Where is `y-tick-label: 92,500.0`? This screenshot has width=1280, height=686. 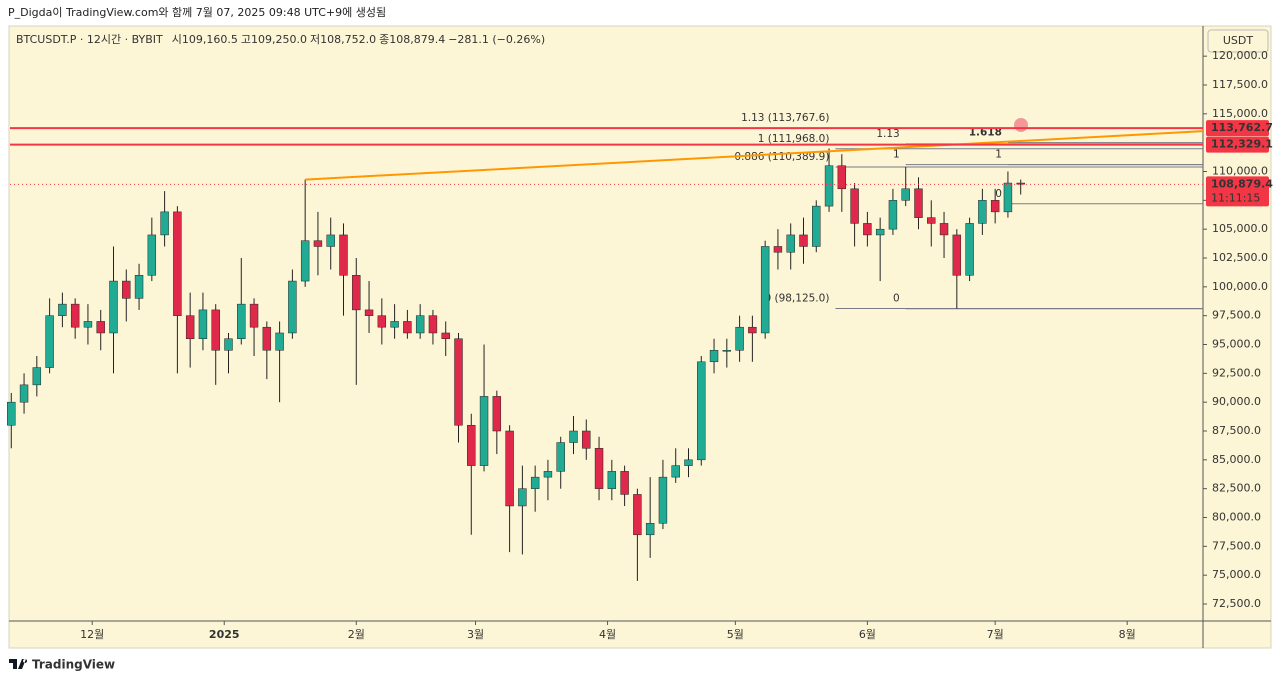 y-tick-label: 92,500.0 is located at coordinates (1236, 372).